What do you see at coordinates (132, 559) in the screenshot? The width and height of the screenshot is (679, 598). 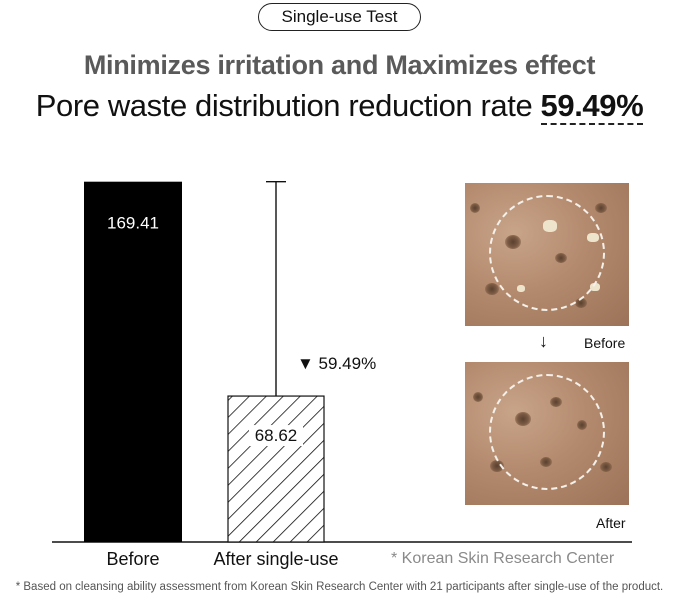 I see `category-label-before: Before` at bounding box center [132, 559].